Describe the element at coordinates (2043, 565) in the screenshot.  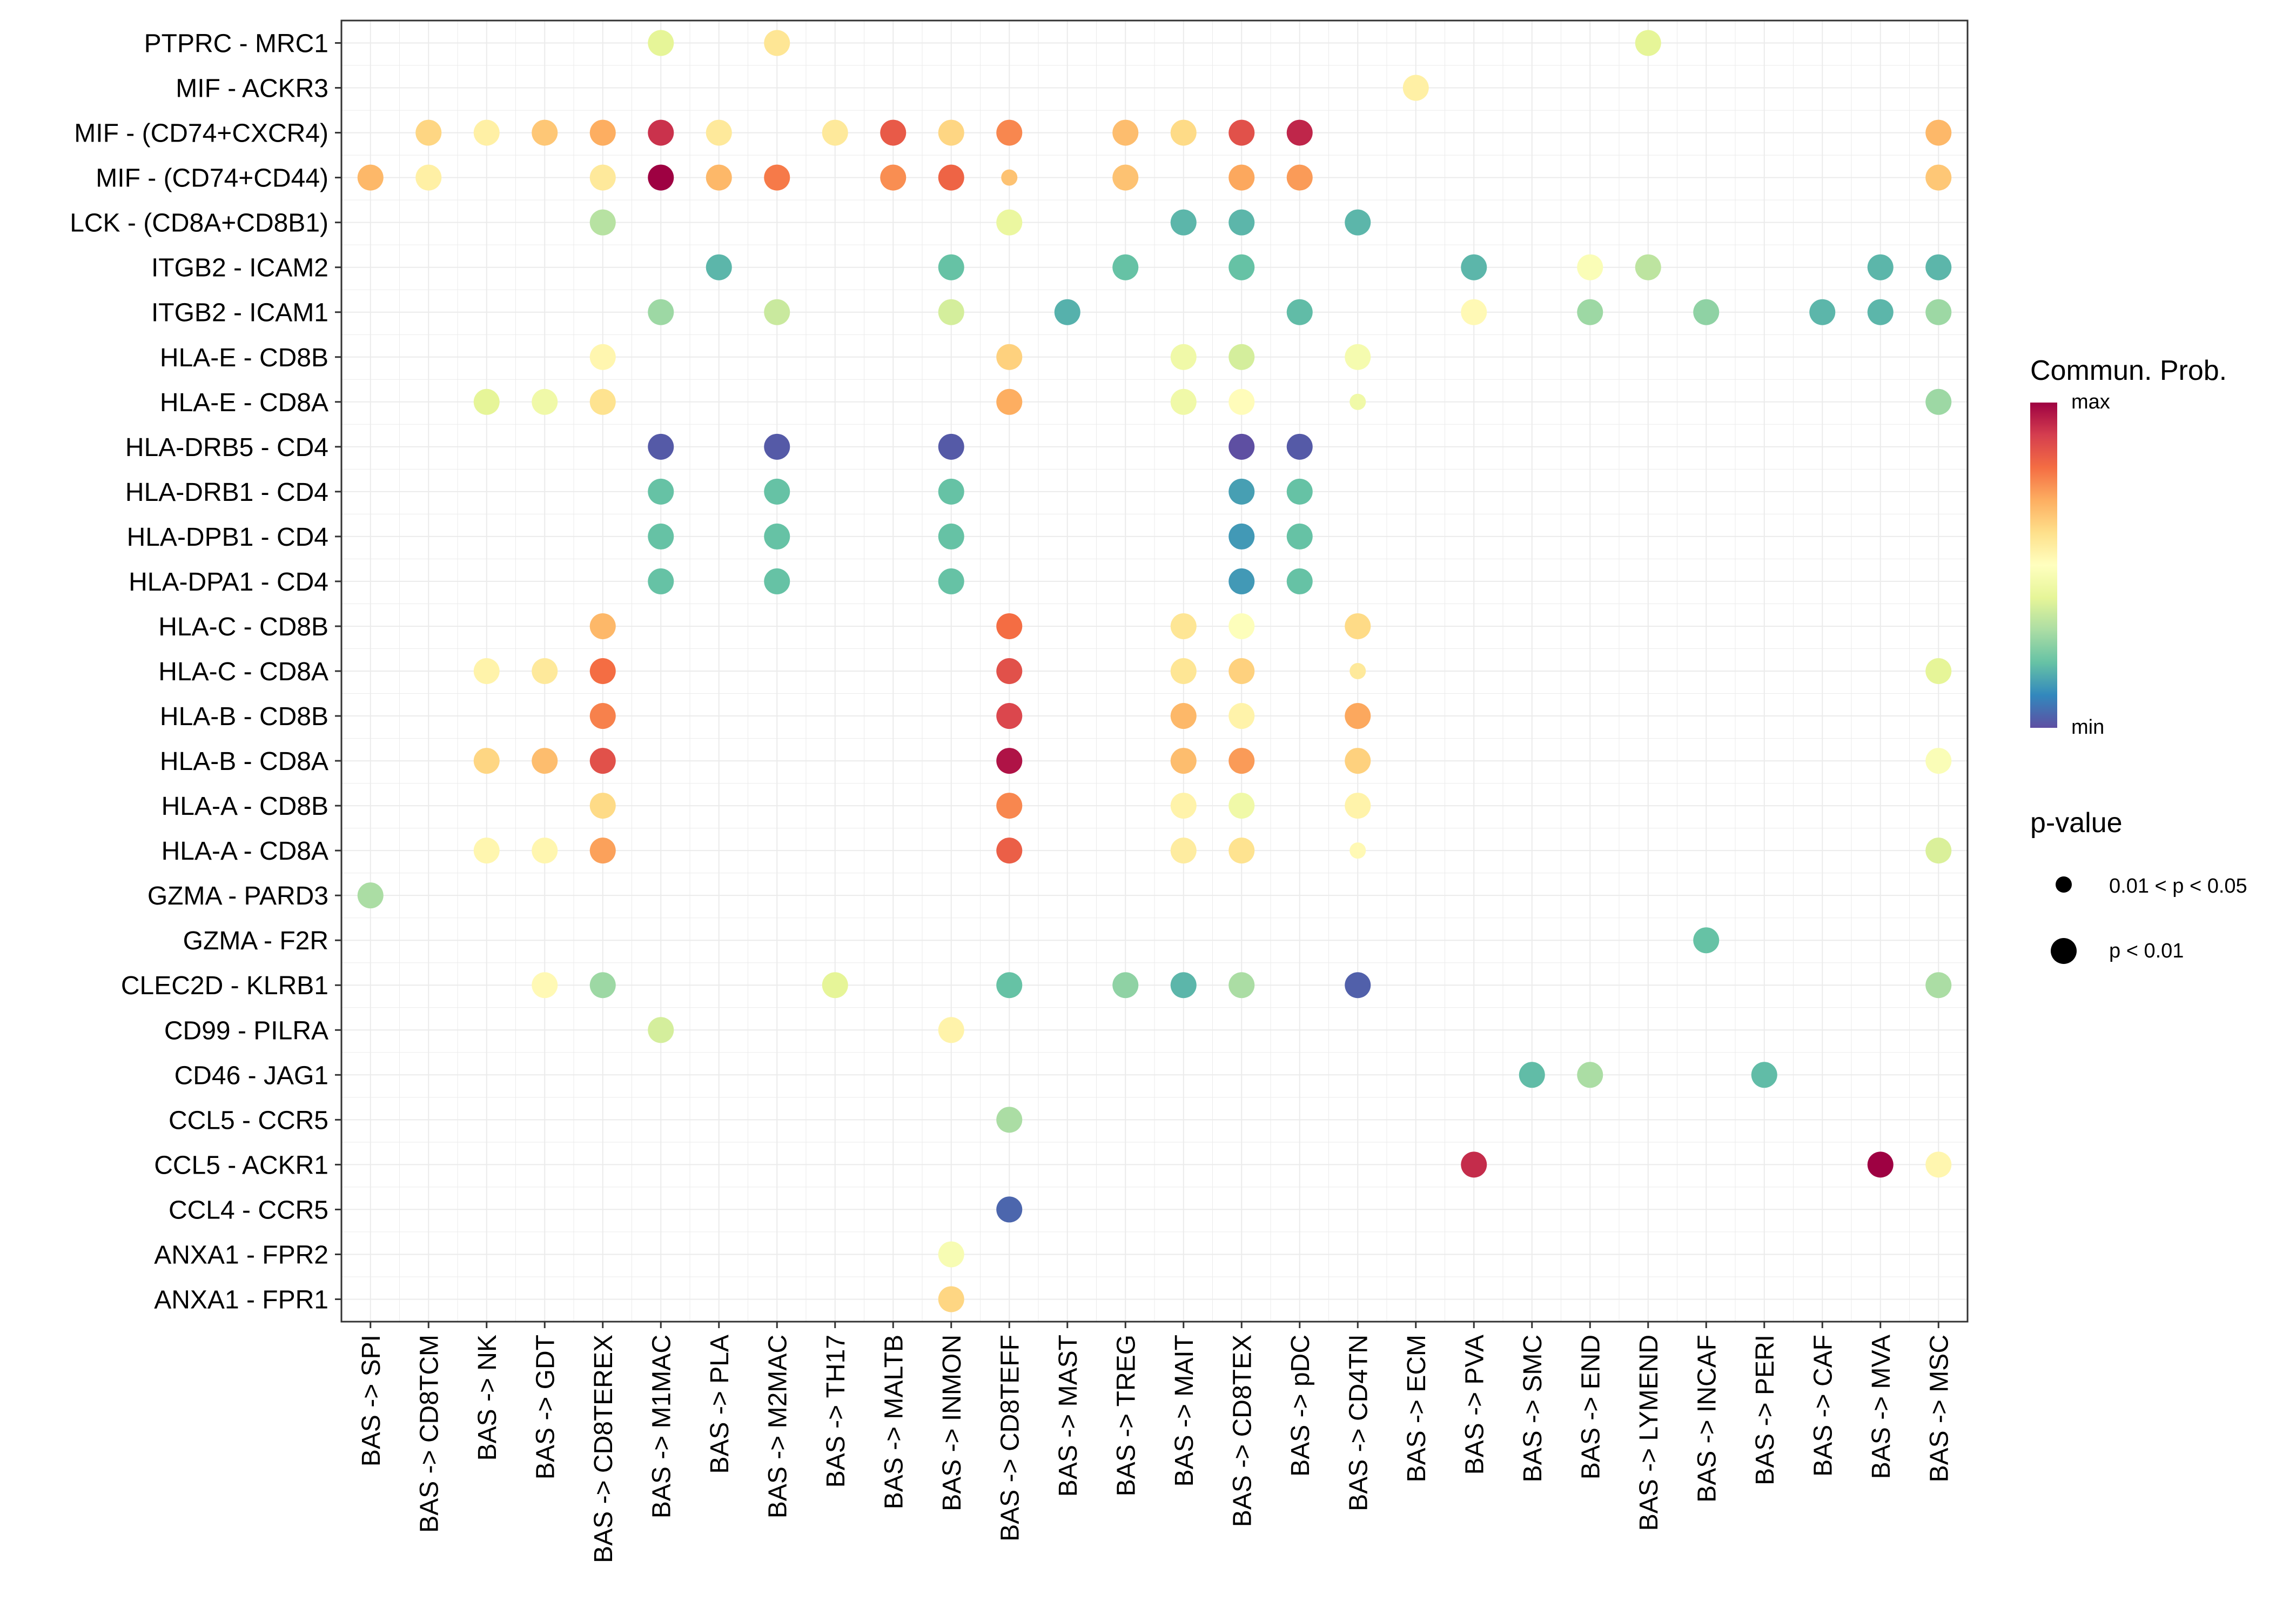
I see `colorbar-gradient` at that location.